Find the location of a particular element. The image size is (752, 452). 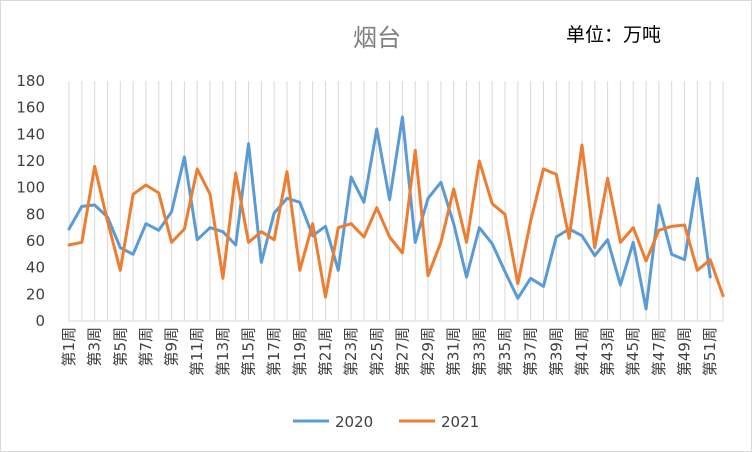

x-tick-label: 第45周 is located at coordinates (633, 351).